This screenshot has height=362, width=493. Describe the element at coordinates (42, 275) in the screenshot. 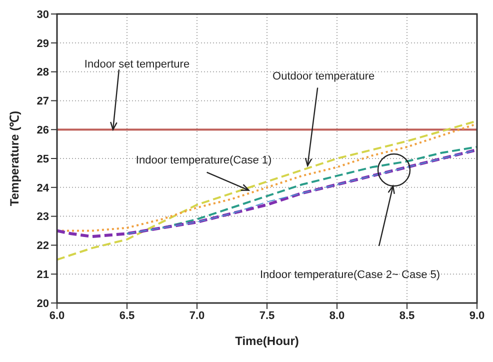

I see `y-tick-label: 21` at that location.